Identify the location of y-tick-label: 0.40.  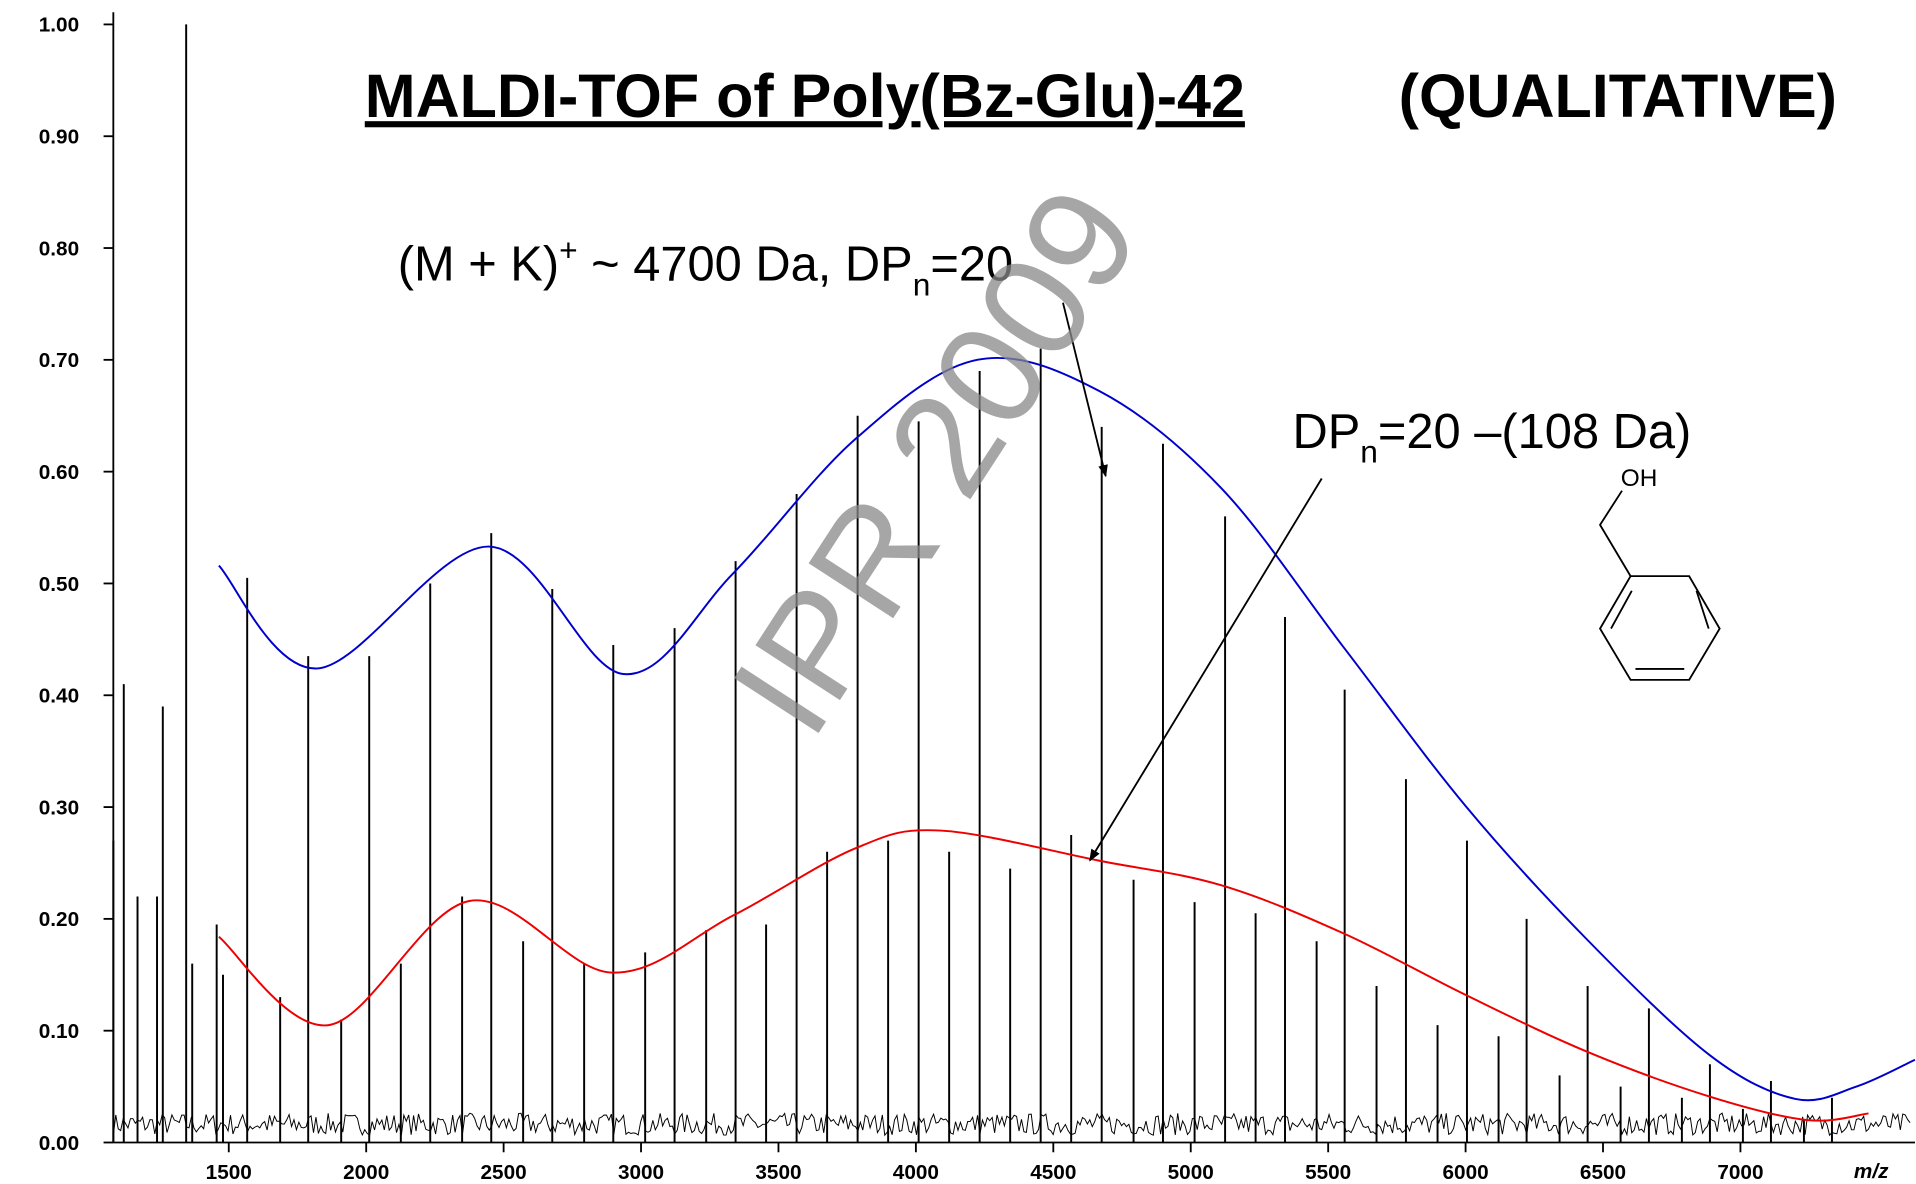
(59, 696).